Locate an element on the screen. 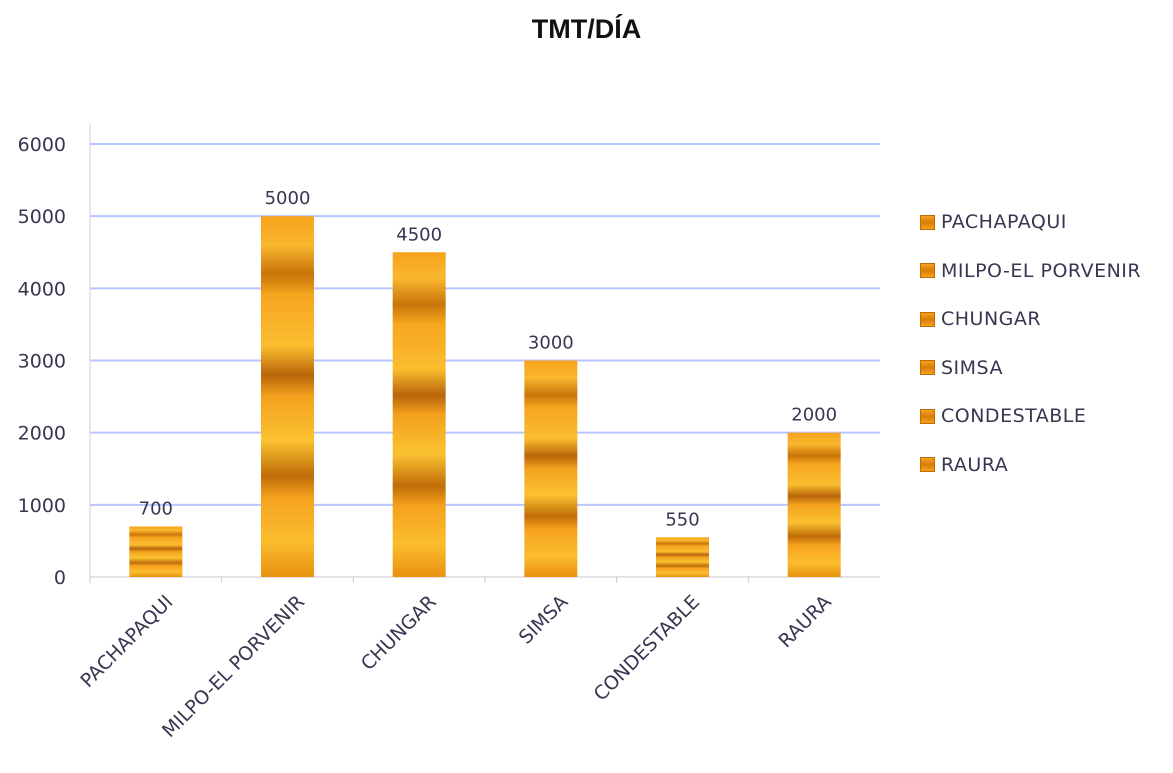  bar-chungar is located at coordinates (419, 414).